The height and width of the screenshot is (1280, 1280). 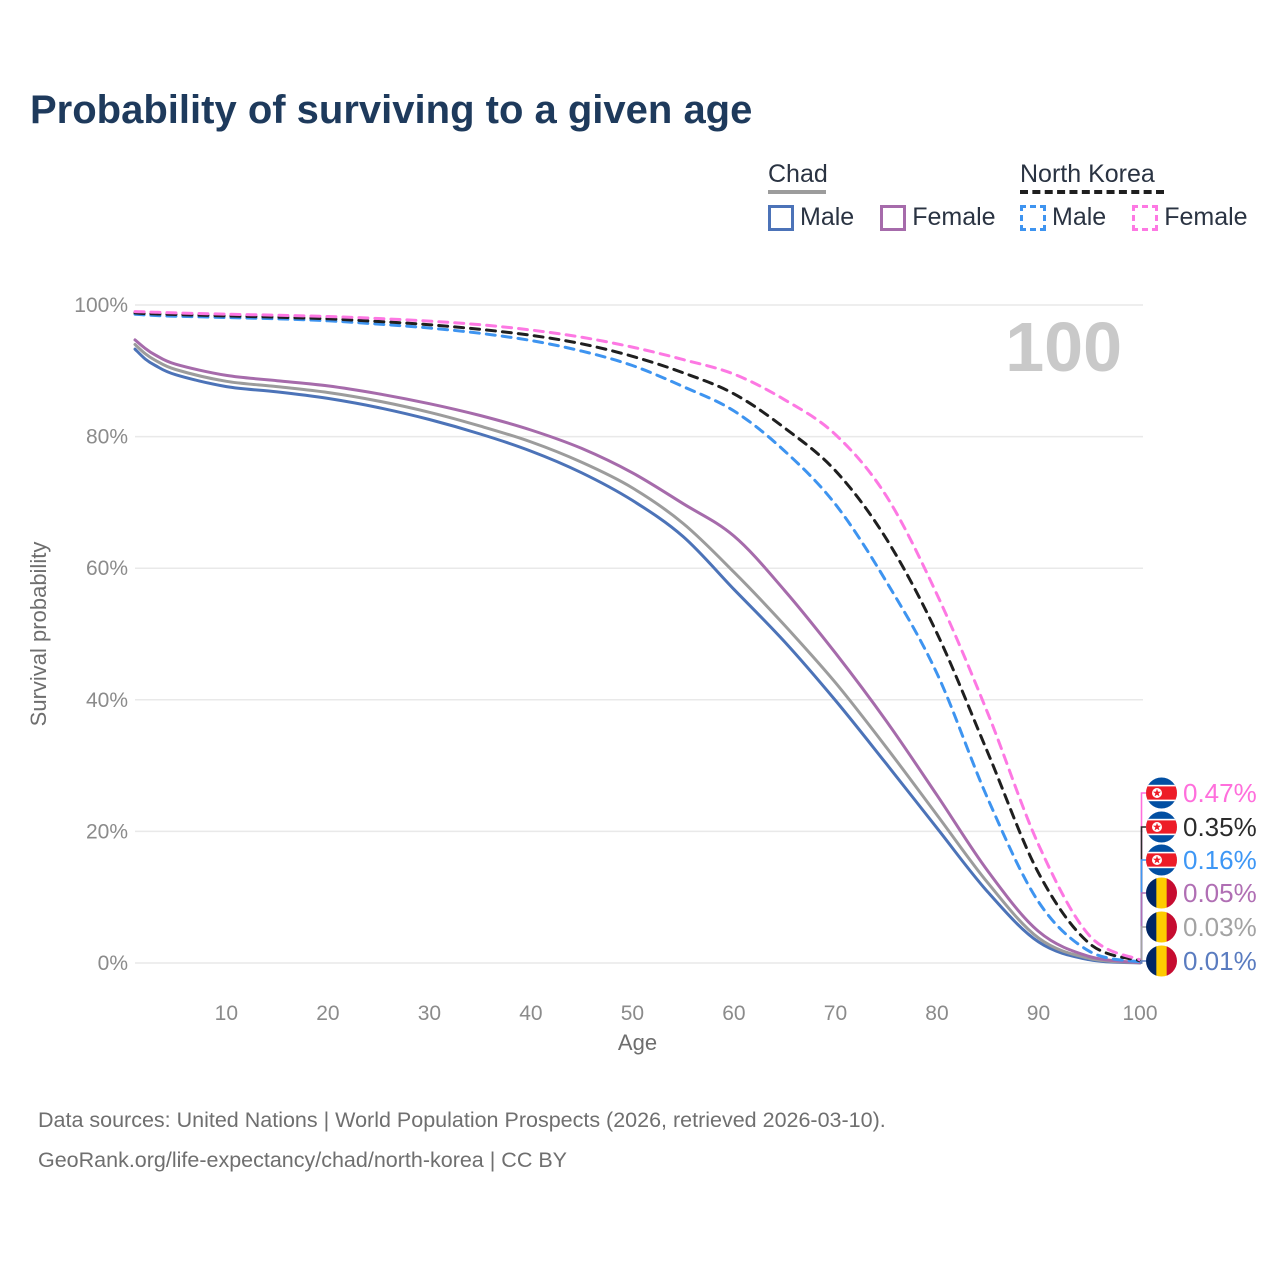 What do you see at coordinates (1038, 1013) in the screenshot?
I see `x-tick-label: 90` at bounding box center [1038, 1013].